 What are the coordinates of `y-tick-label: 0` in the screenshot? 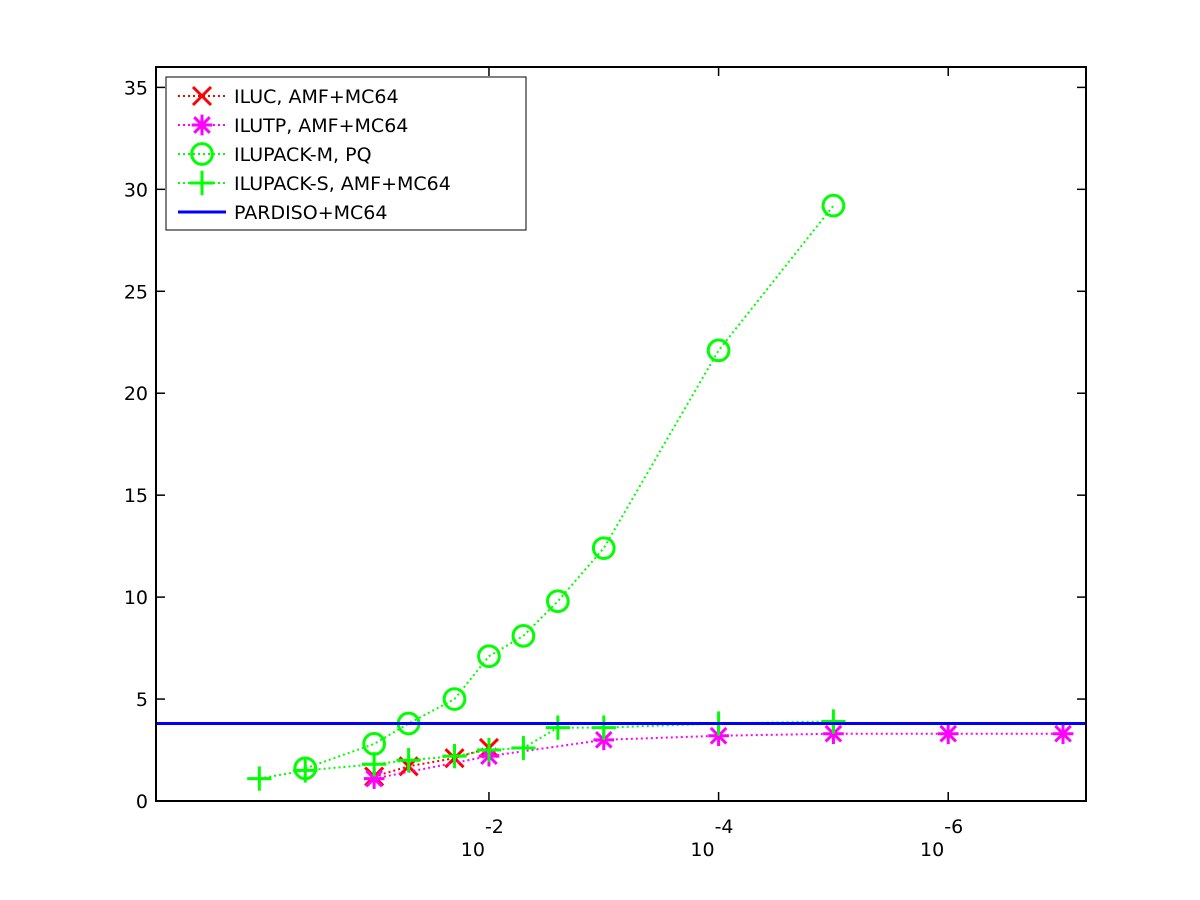 It's located at (142, 802).